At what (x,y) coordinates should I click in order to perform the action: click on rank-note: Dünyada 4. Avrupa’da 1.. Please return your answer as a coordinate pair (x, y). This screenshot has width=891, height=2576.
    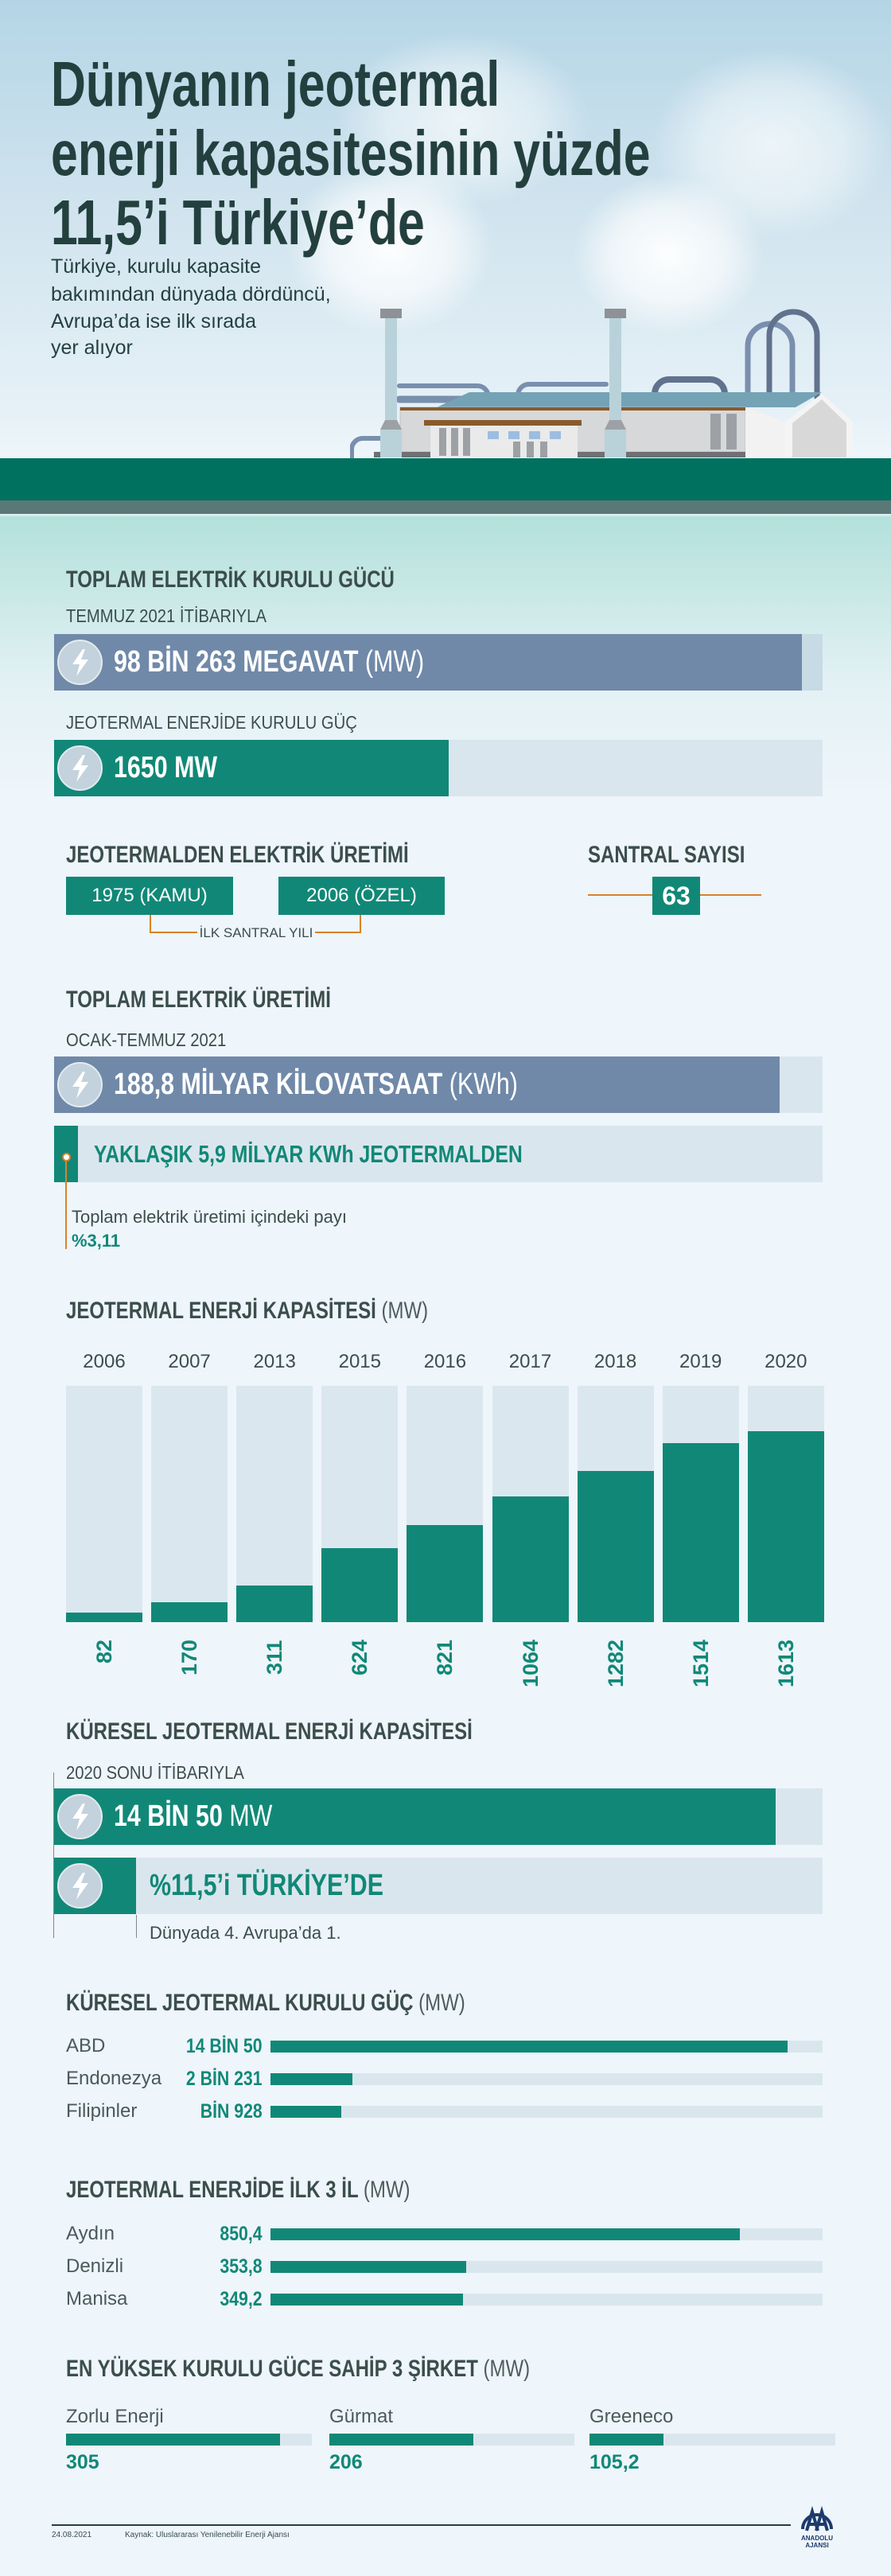
    Looking at the image, I should click on (245, 1933).